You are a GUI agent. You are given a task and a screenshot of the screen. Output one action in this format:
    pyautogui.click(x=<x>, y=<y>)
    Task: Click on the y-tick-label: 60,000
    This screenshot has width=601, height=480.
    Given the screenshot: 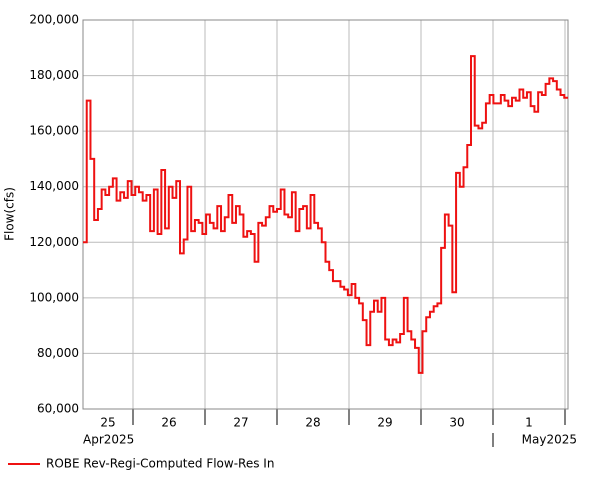 What is the action you would take?
    pyautogui.click(x=58, y=409)
    